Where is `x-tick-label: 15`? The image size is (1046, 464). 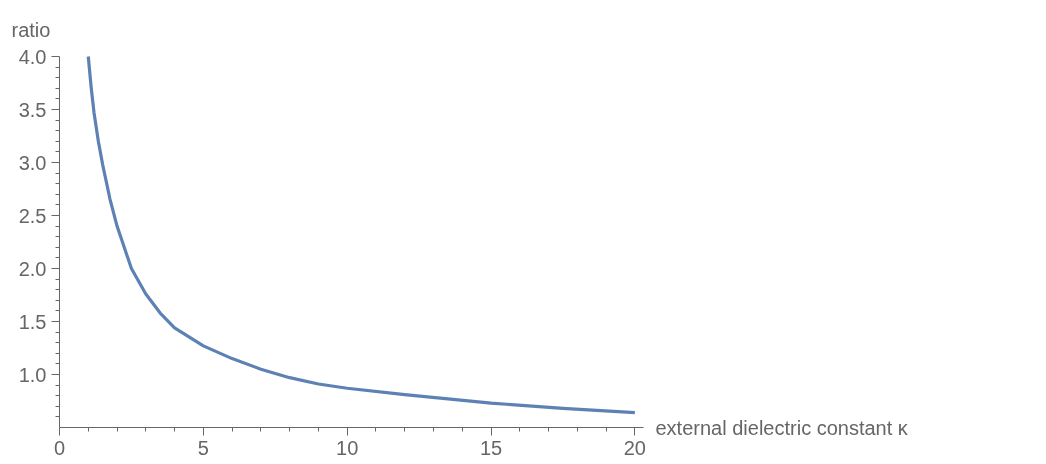 x-tick-label: 15 is located at coordinates (491, 447).